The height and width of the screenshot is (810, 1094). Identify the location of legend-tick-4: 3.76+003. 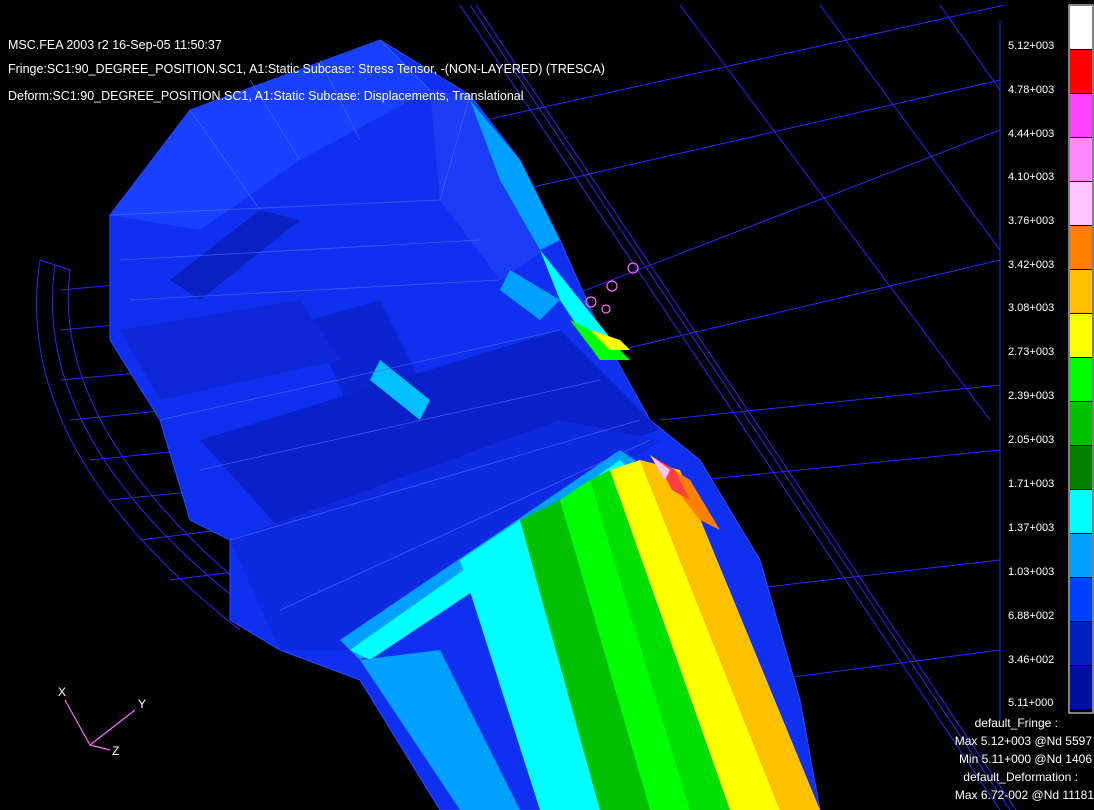
(1031, 221).